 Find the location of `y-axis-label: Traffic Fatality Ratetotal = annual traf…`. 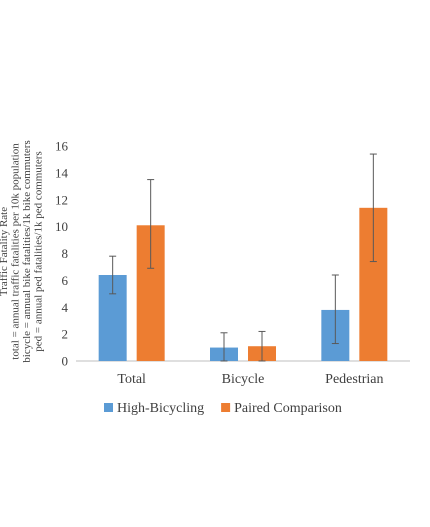

y-axis-label: Traffic Fatality Ratetotal = annual traf… is located at coordinates (22, 251).